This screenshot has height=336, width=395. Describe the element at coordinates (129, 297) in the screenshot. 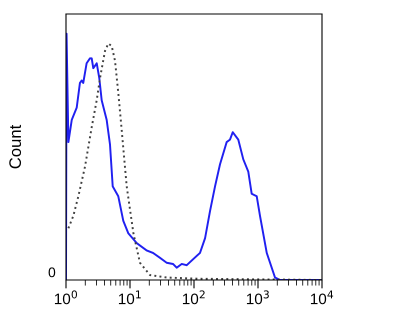

I see `x-tick-label: 10$^{1}$` at that location.